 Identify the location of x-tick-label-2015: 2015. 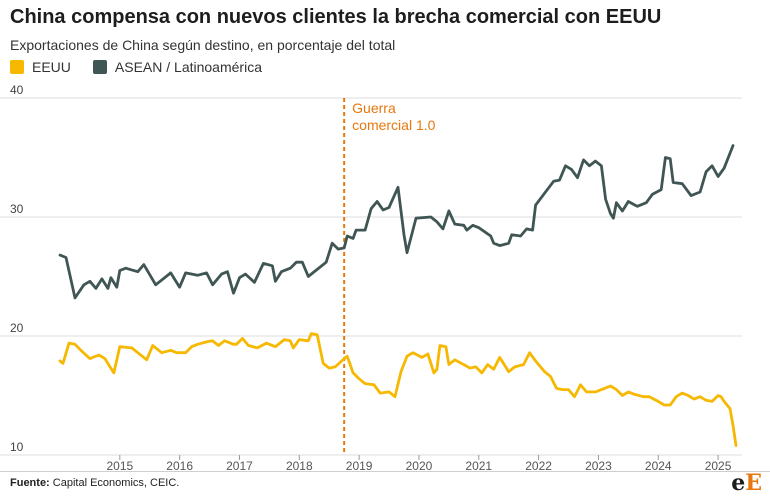
(119, 464).